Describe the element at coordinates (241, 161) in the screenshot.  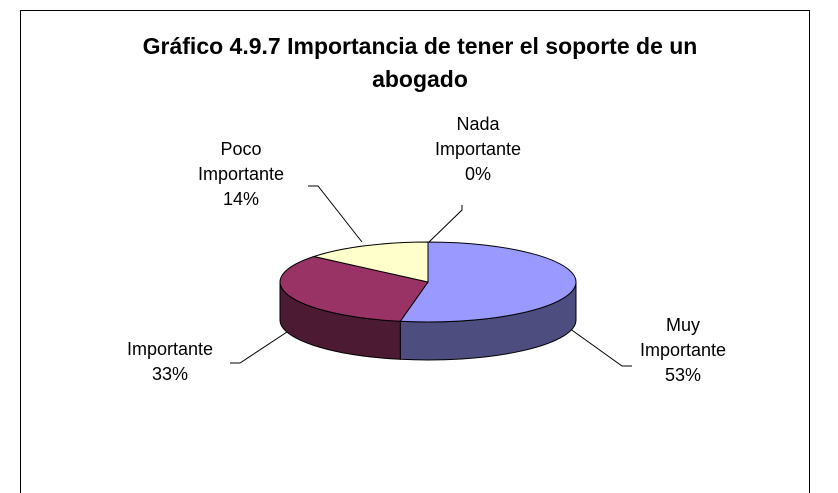
I see `category-label: Poco Importante` at that location.